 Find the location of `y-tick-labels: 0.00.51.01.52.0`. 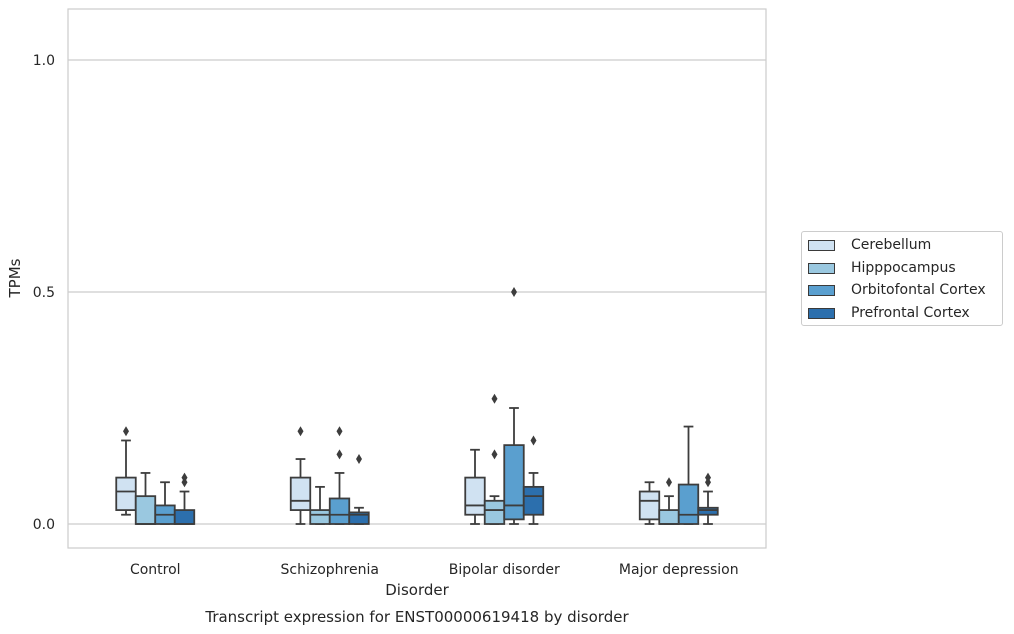

y-tick-labels: 0.00.51.01.52.0 is located at coordinates (44, 293).